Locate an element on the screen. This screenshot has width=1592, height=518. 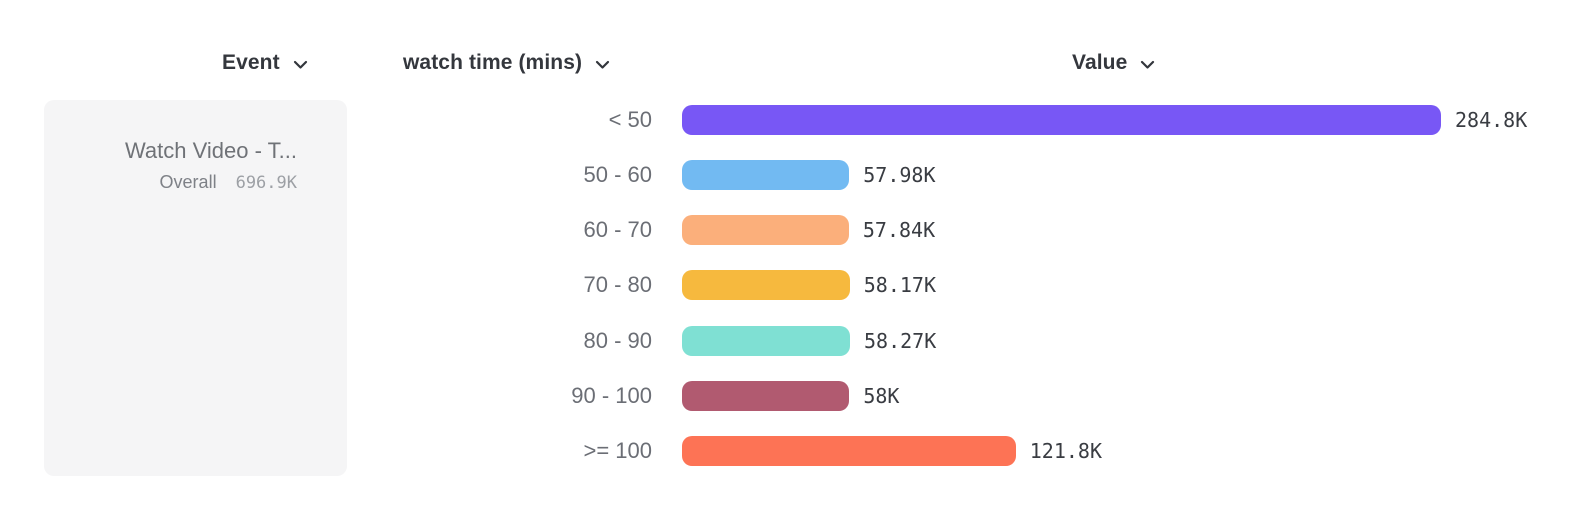
bar-value-label: 58.17K is located at coordinates (899, 285).